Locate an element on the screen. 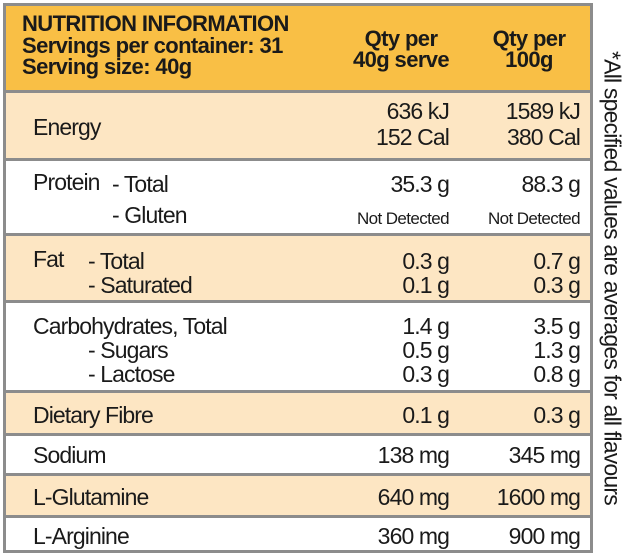 This screenshot has height=556, width=633. value: 0.7 g is located at coordinates (557, 261).